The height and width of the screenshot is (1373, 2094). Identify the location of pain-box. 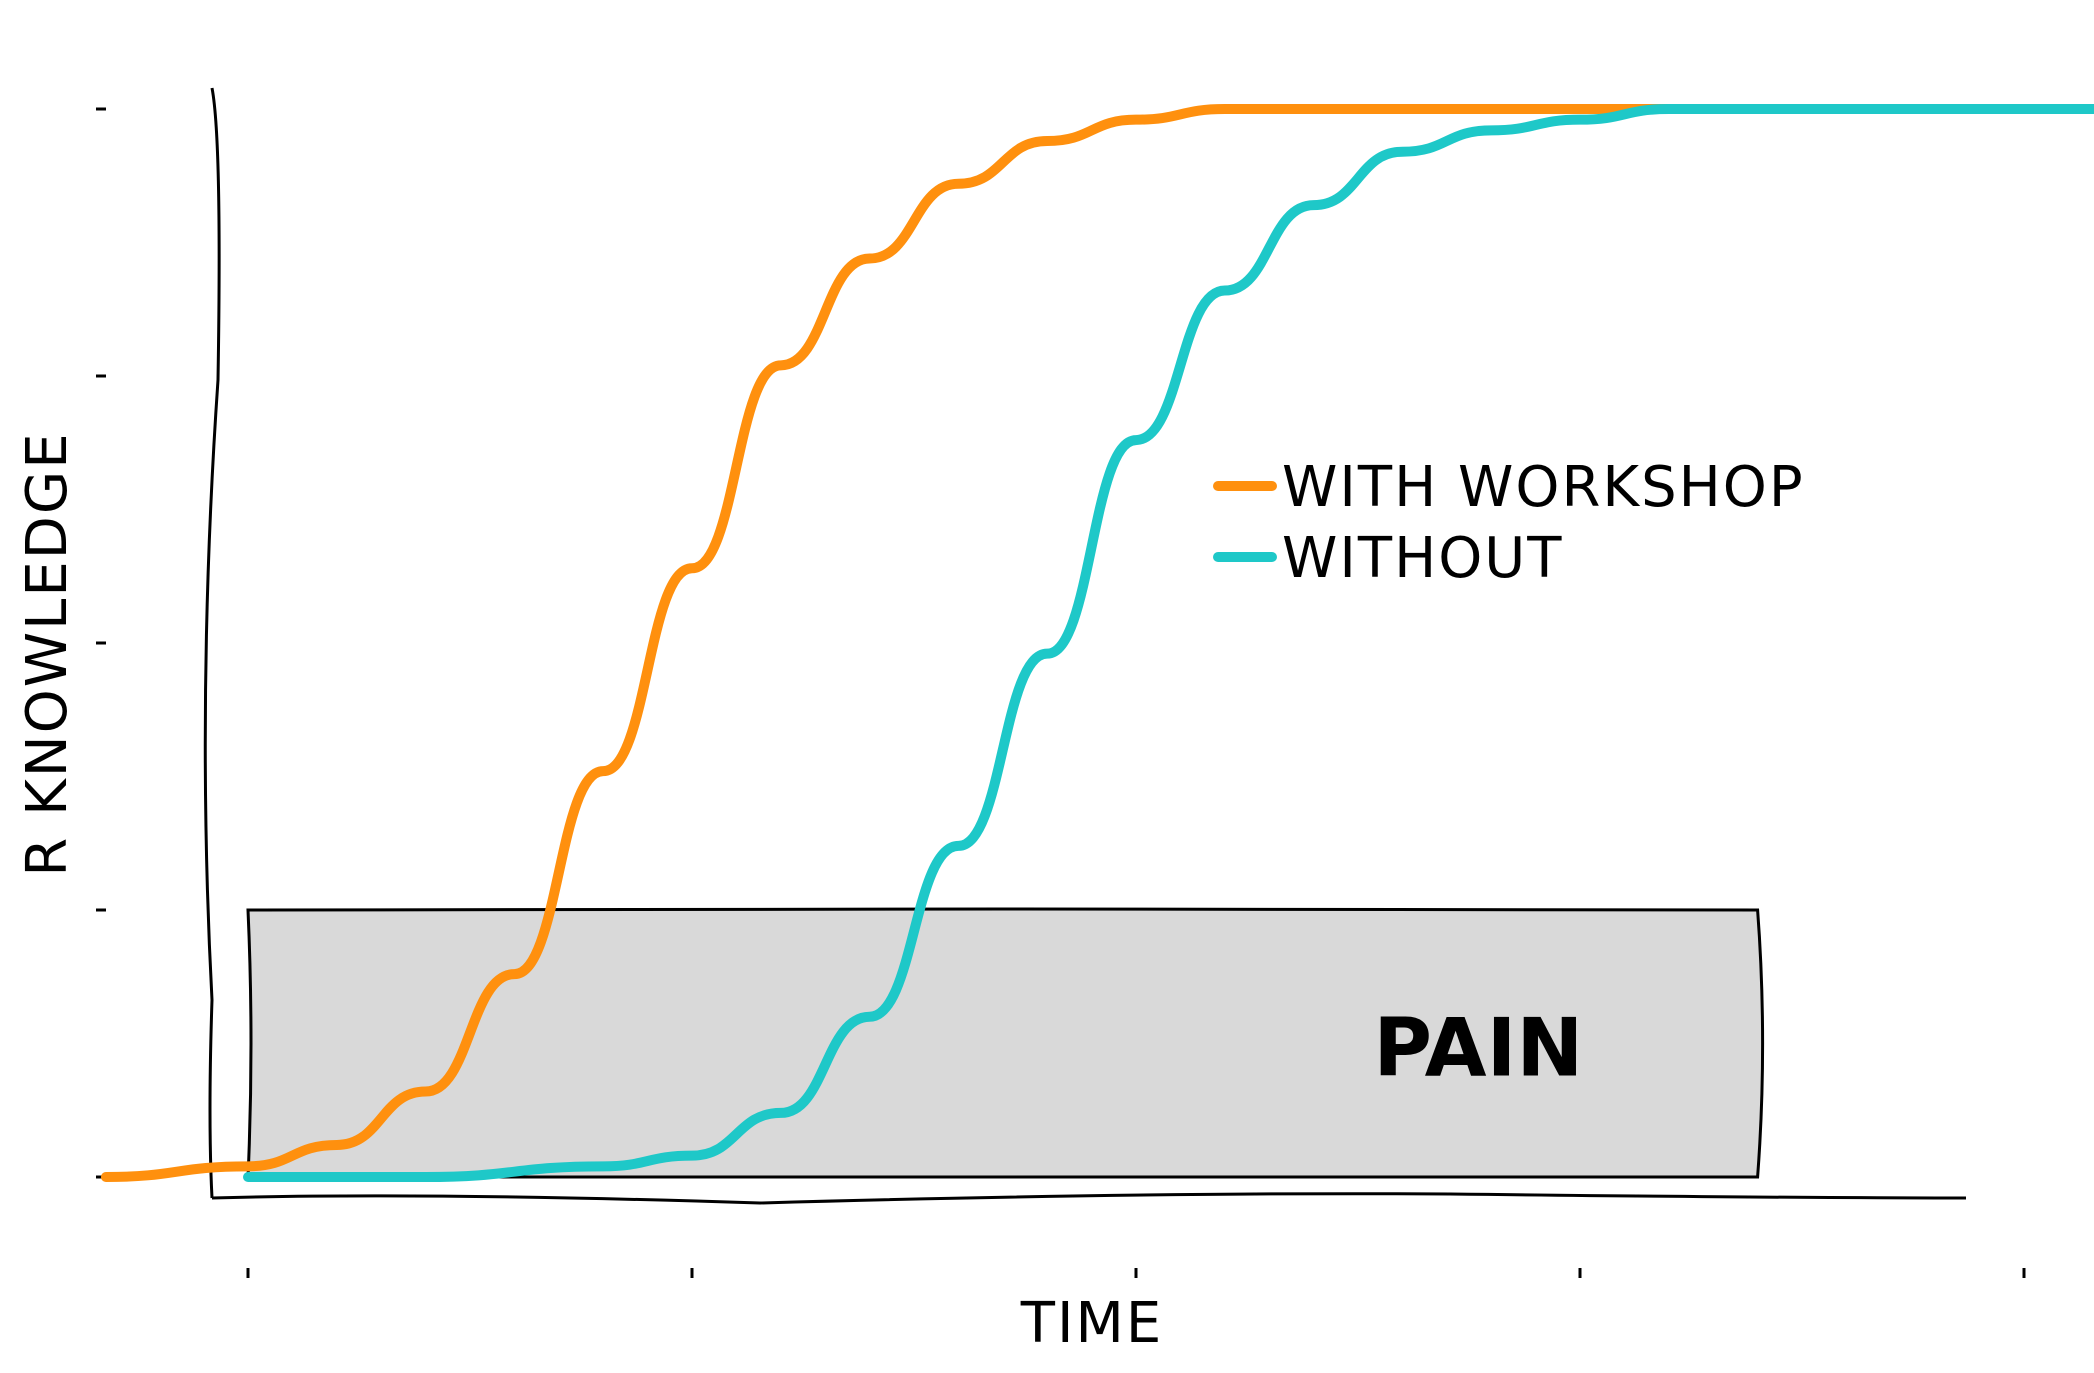
(1005, 1043).